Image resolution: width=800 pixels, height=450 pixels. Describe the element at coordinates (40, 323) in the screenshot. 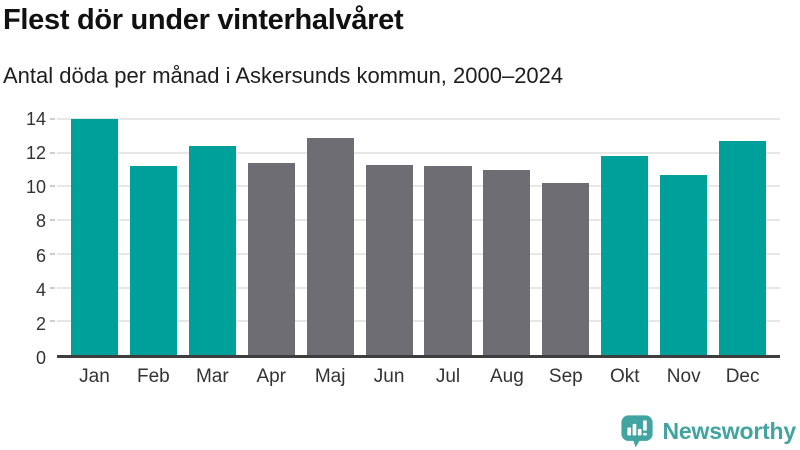

I see `y-tick-label-2: 2` at that location.